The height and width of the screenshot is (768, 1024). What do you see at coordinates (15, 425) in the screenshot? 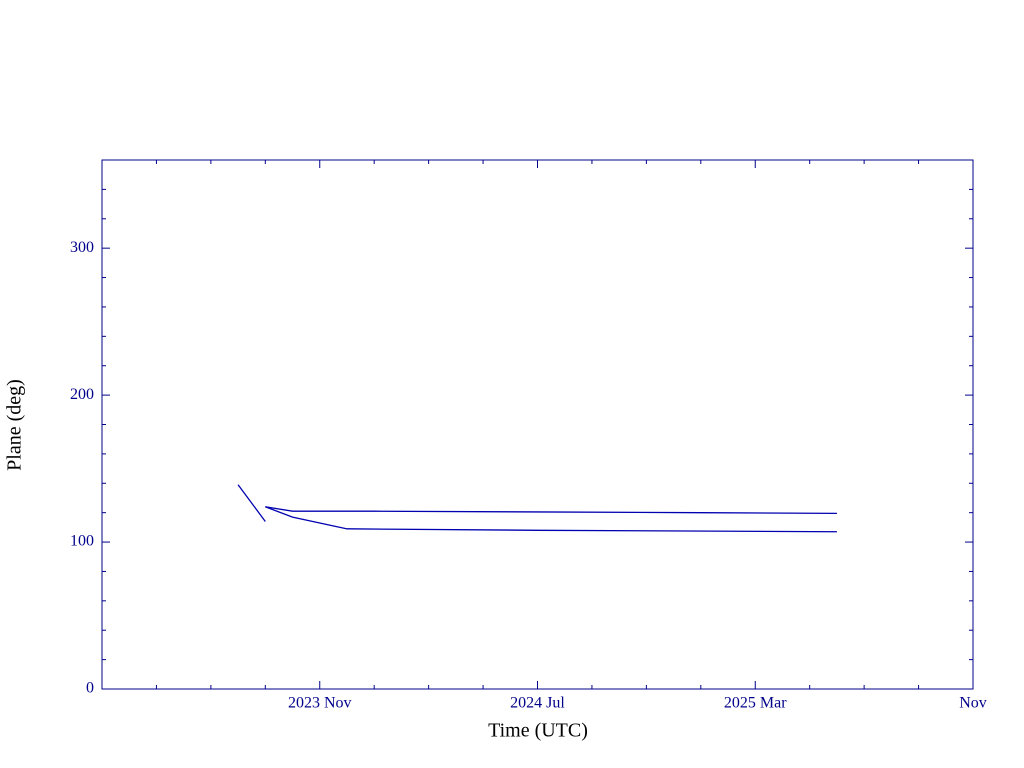
I see `y-axis-label: Plane (deg)` at bounding box center [15, 425].